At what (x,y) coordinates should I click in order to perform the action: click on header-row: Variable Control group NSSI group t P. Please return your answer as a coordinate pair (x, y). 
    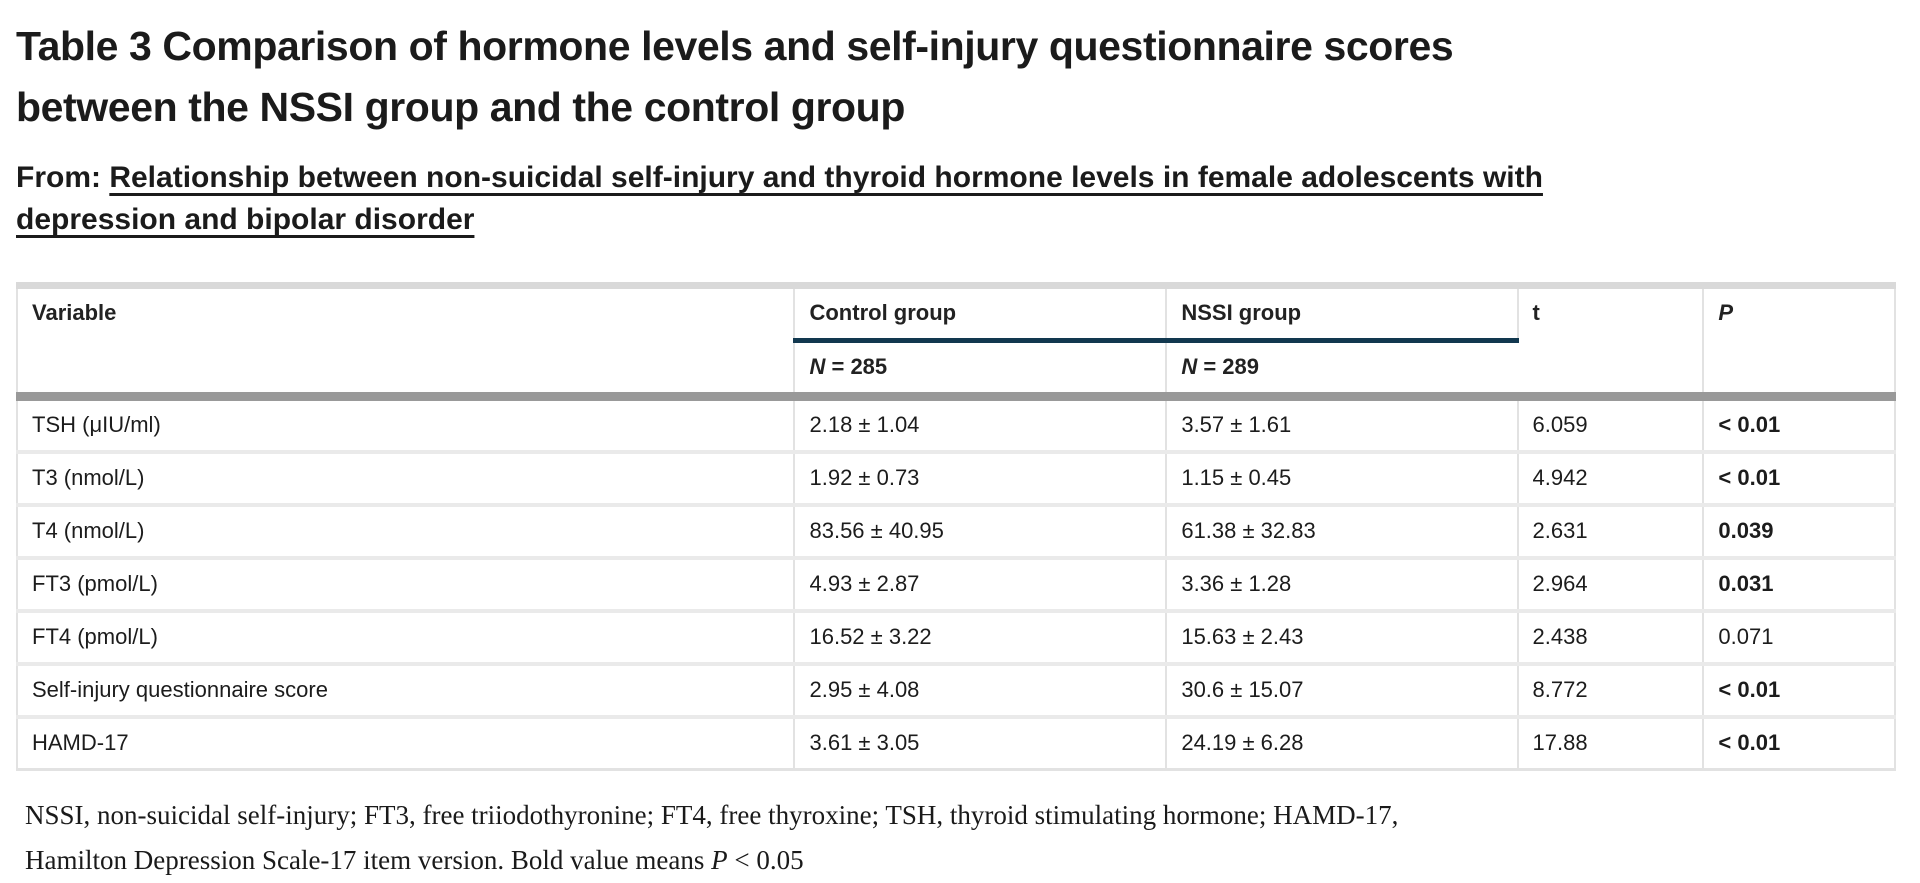
    Looking at the image, I should click on (956, 343).